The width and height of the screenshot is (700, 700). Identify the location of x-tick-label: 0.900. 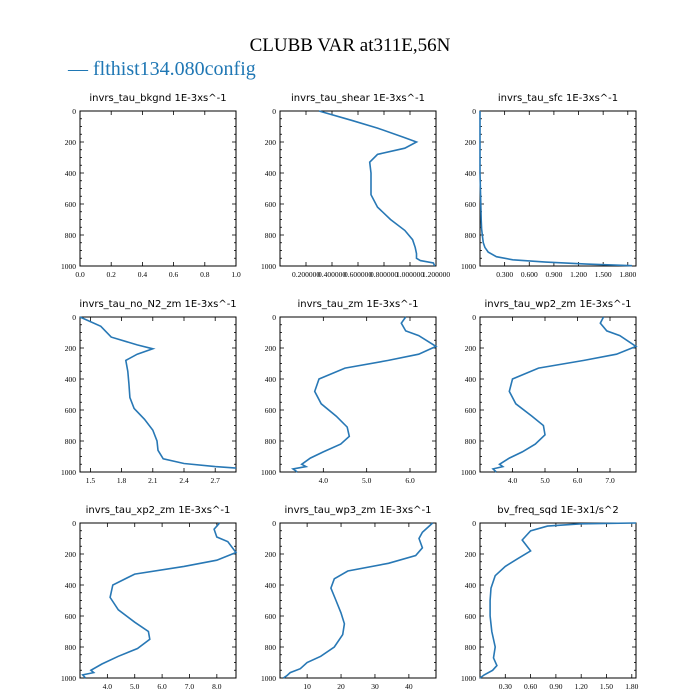
(553, 274).